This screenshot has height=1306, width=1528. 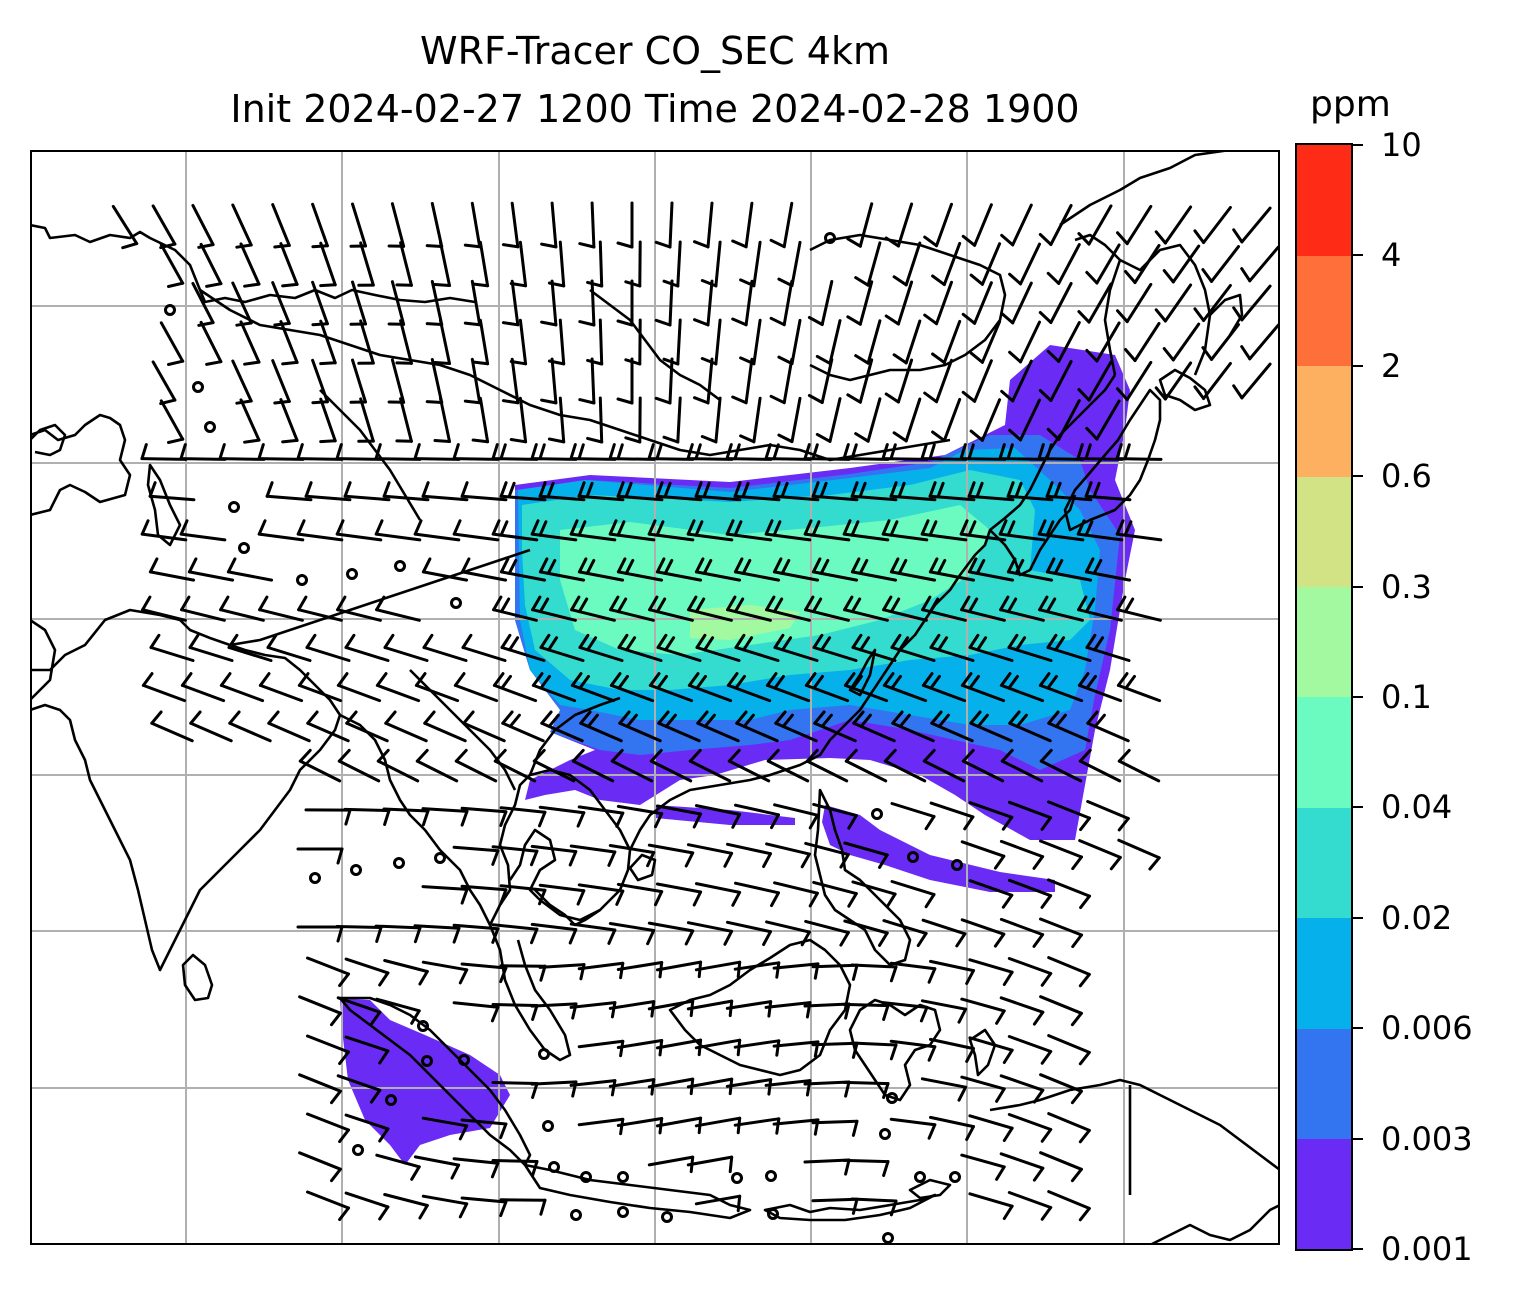 I want to click on colorbar-tick-label: 4, so click(x=1391, y=255).